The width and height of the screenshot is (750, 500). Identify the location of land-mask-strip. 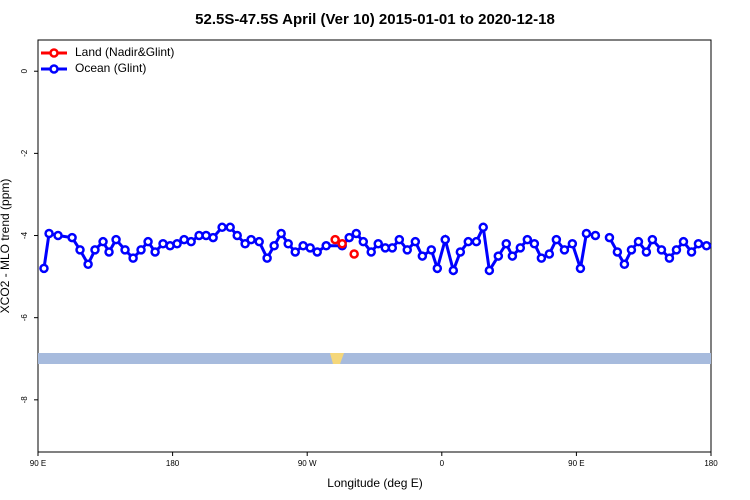
(374, 358).